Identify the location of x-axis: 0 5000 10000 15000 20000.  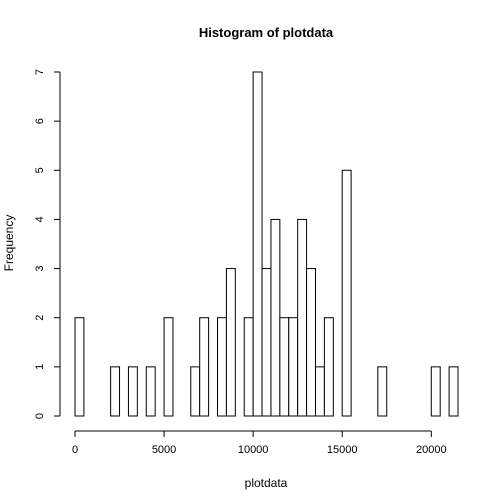
(259, 443).